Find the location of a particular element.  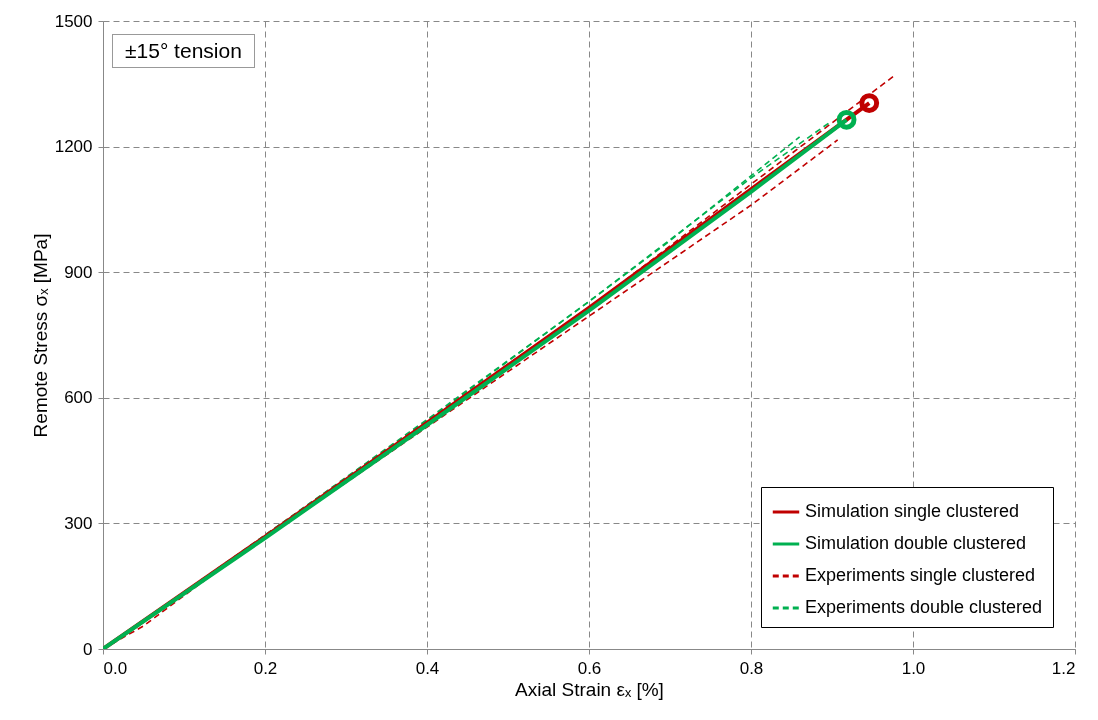

y-tick-label: 1200 is located at coordinates (73, 147).